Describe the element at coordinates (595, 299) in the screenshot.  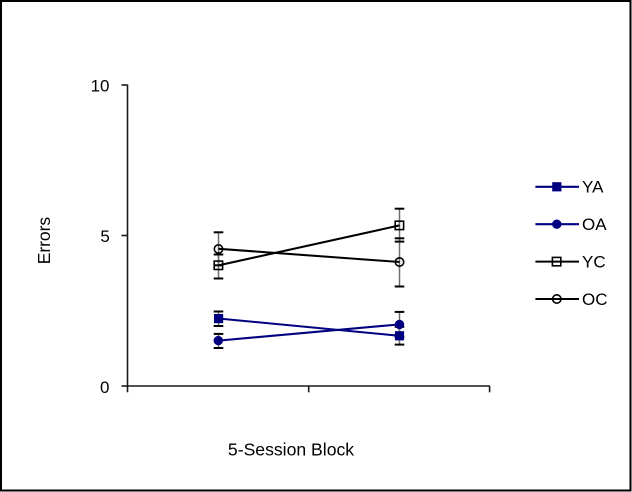
I see `svg-text: OC` at that location.